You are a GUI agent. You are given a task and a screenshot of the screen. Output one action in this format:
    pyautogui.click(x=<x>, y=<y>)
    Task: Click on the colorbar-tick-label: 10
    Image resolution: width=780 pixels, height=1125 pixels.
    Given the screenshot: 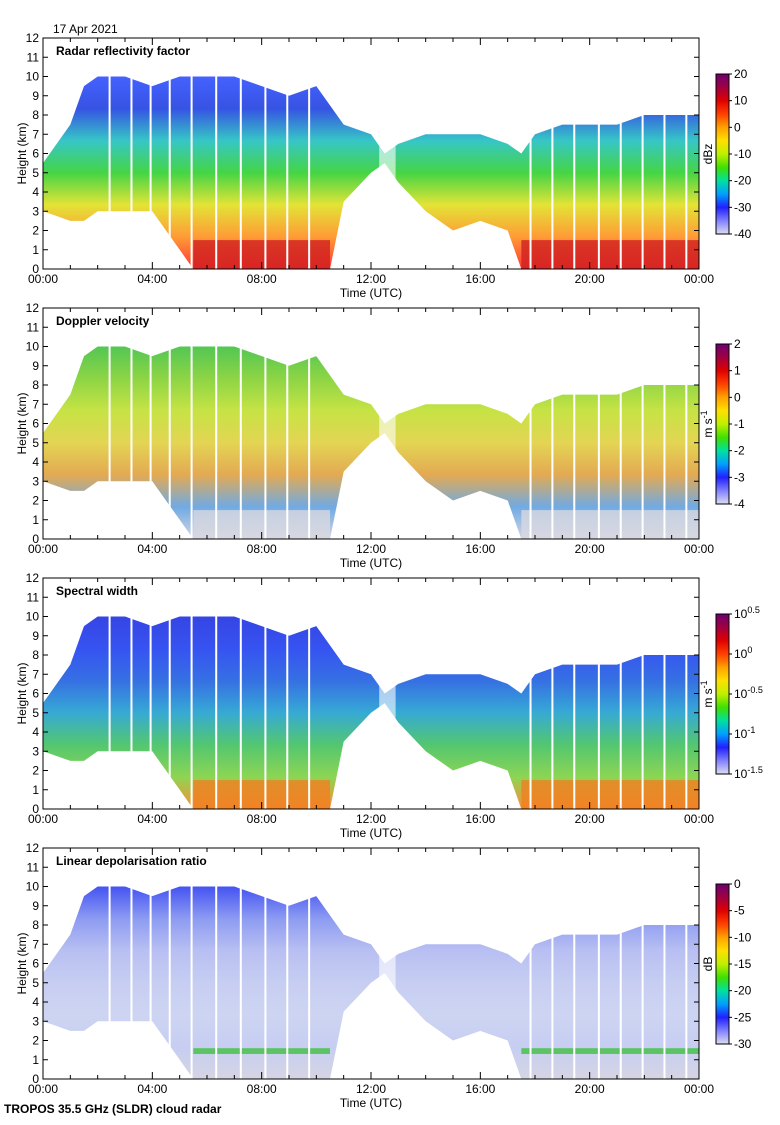 What is the action you would take?
    pyautogui.click(x=741, y=101)
    